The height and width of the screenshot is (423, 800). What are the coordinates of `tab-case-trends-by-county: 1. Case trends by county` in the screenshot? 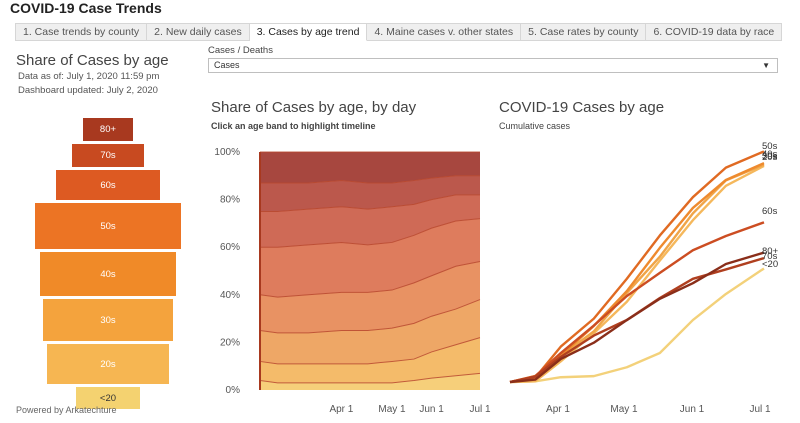 It's located at (81, 32).